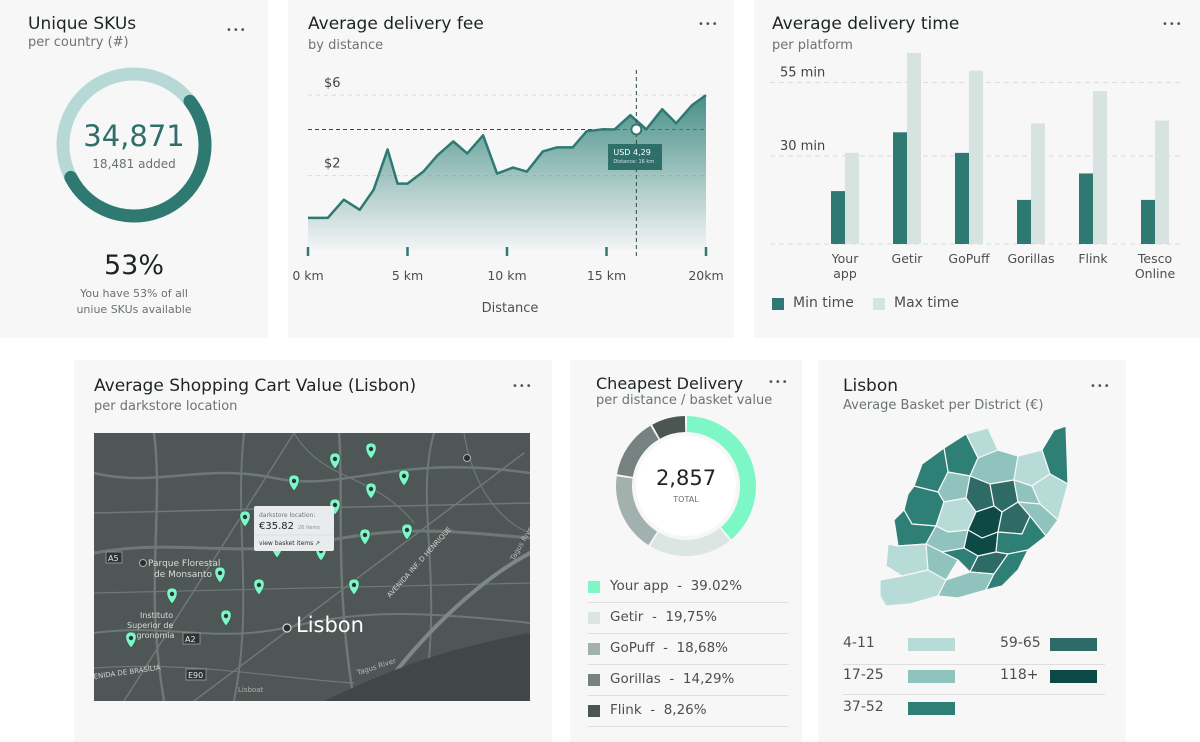 This screenshot has height=742, width=1200. Describe the element at coordinates (251, 690) in the screenshot. I see `map-road-label: Lisboat` at that location.